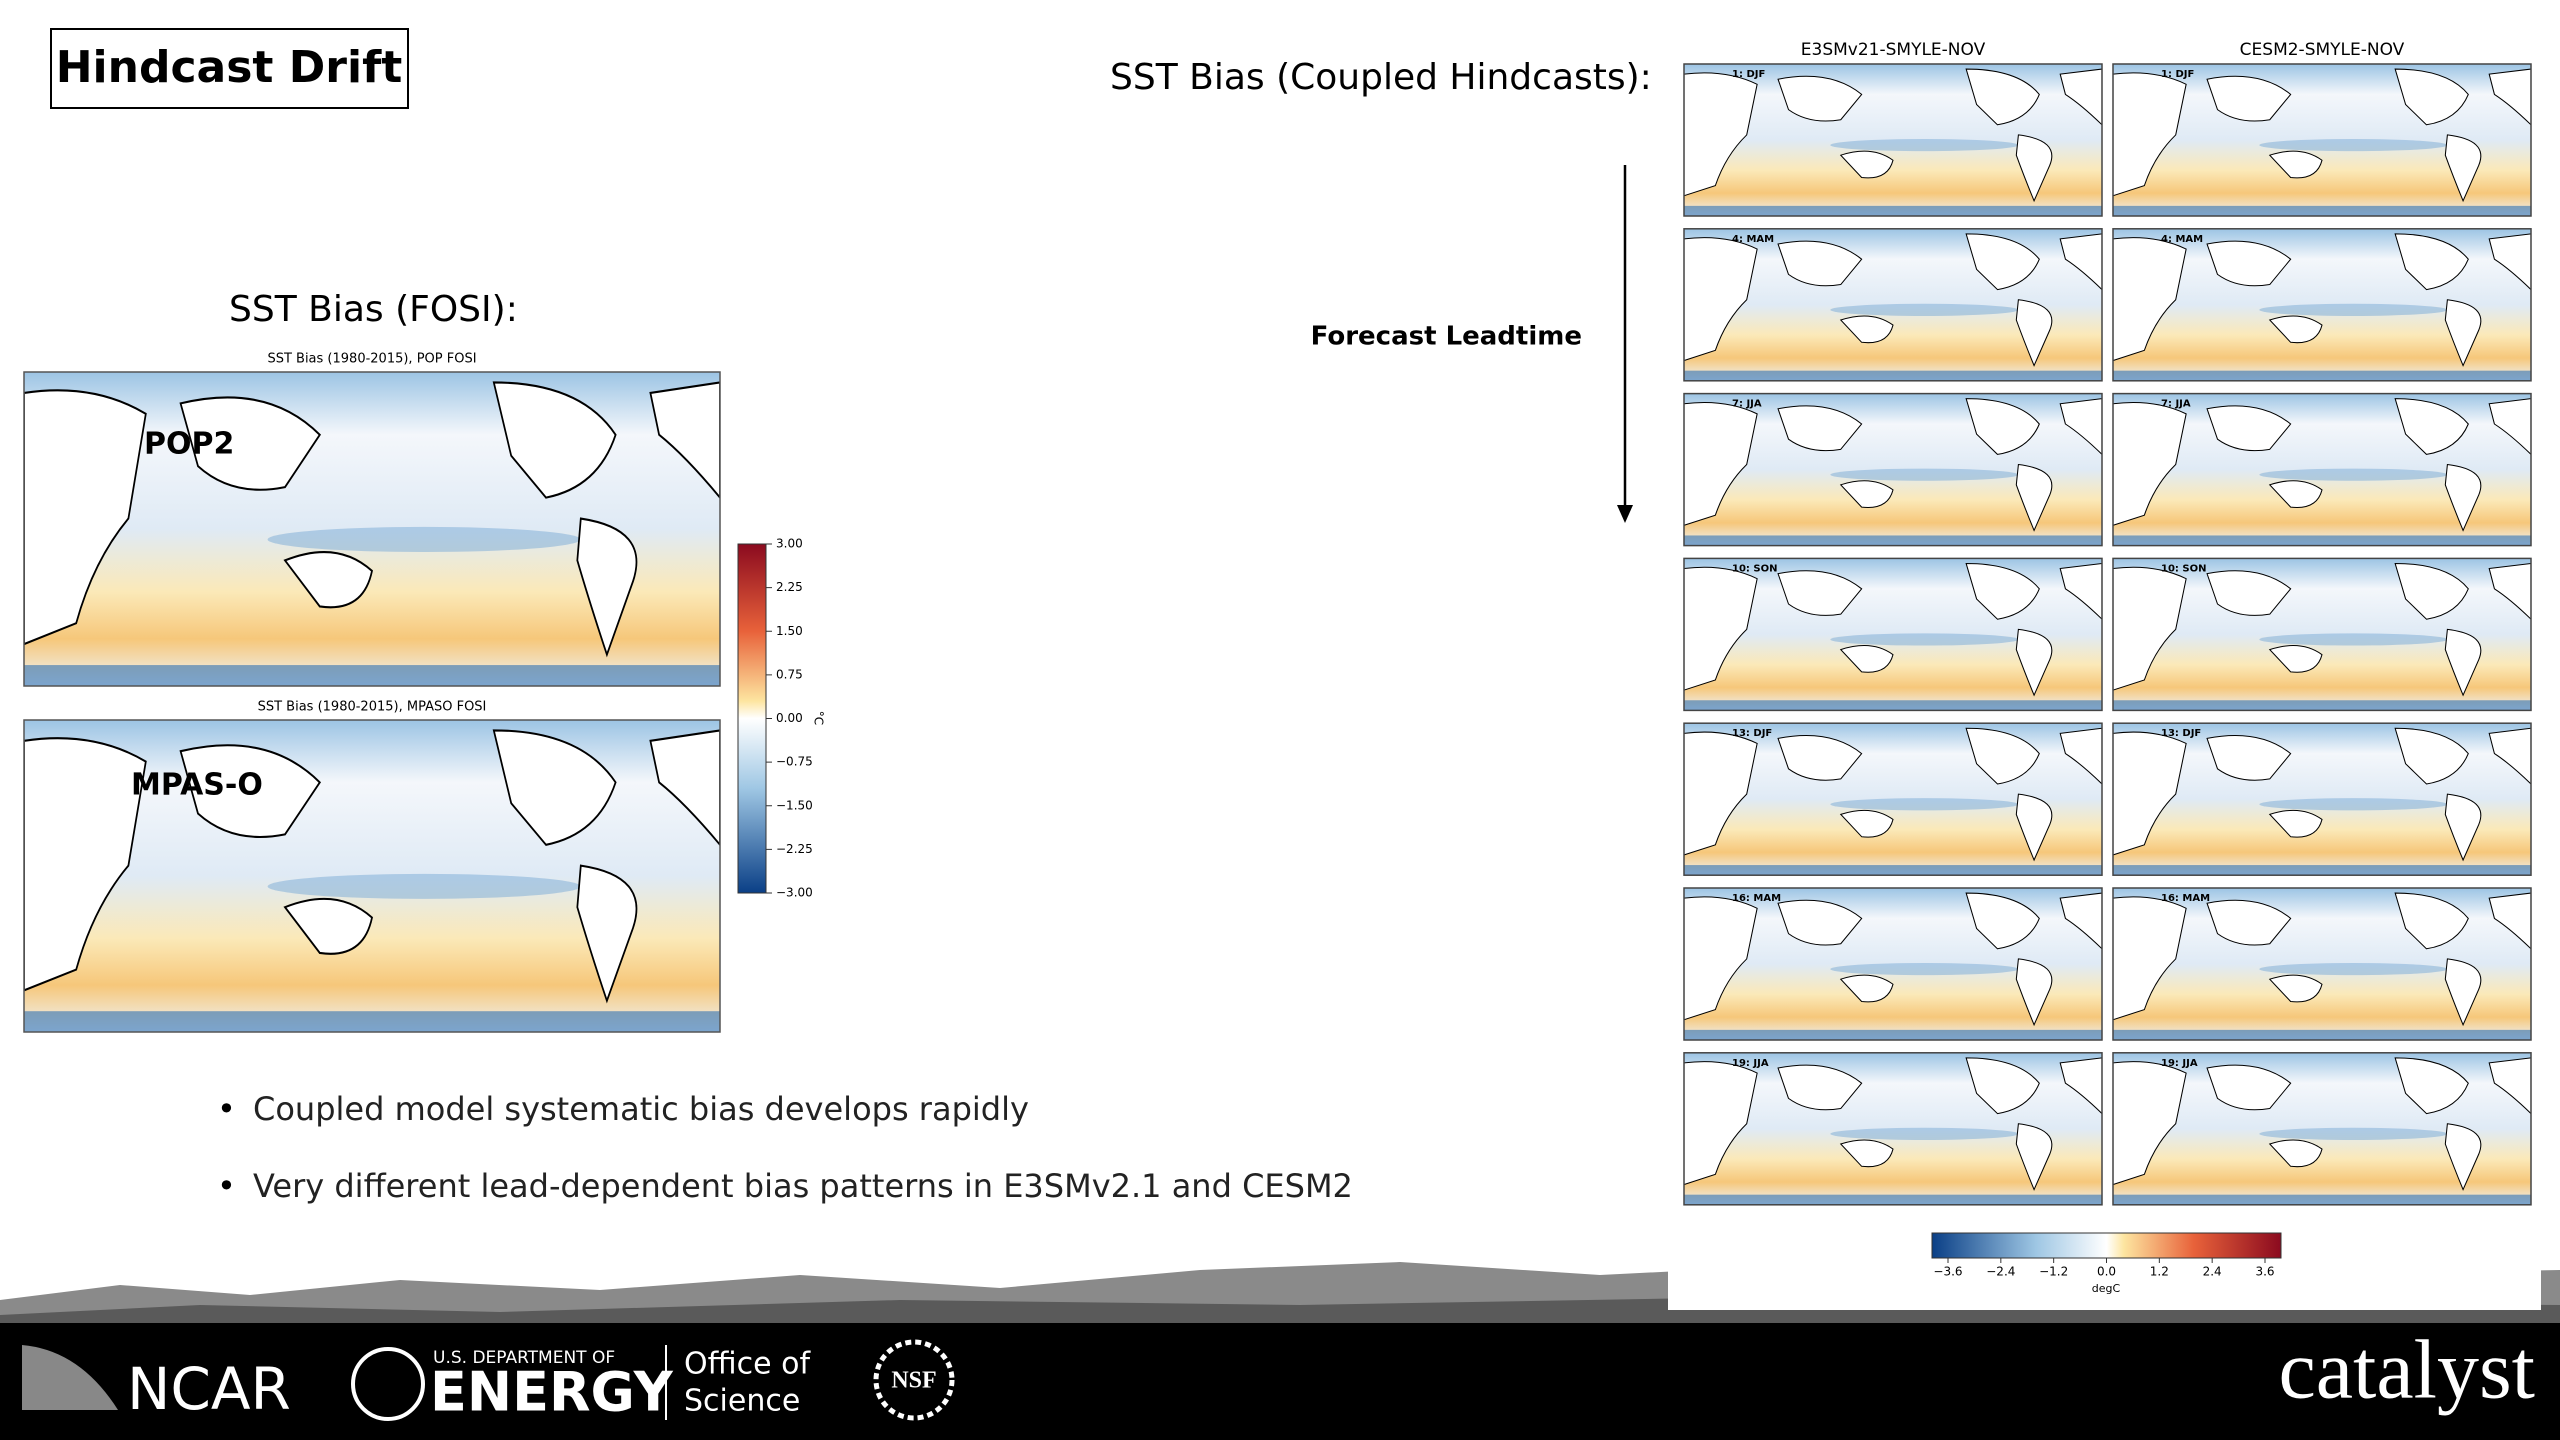 The image size is (2560, 1440). What do you see at coordinates (789, 631) in the screenshot?
I see `colorbar-label: 1.50` at bounding box center [789, 631].